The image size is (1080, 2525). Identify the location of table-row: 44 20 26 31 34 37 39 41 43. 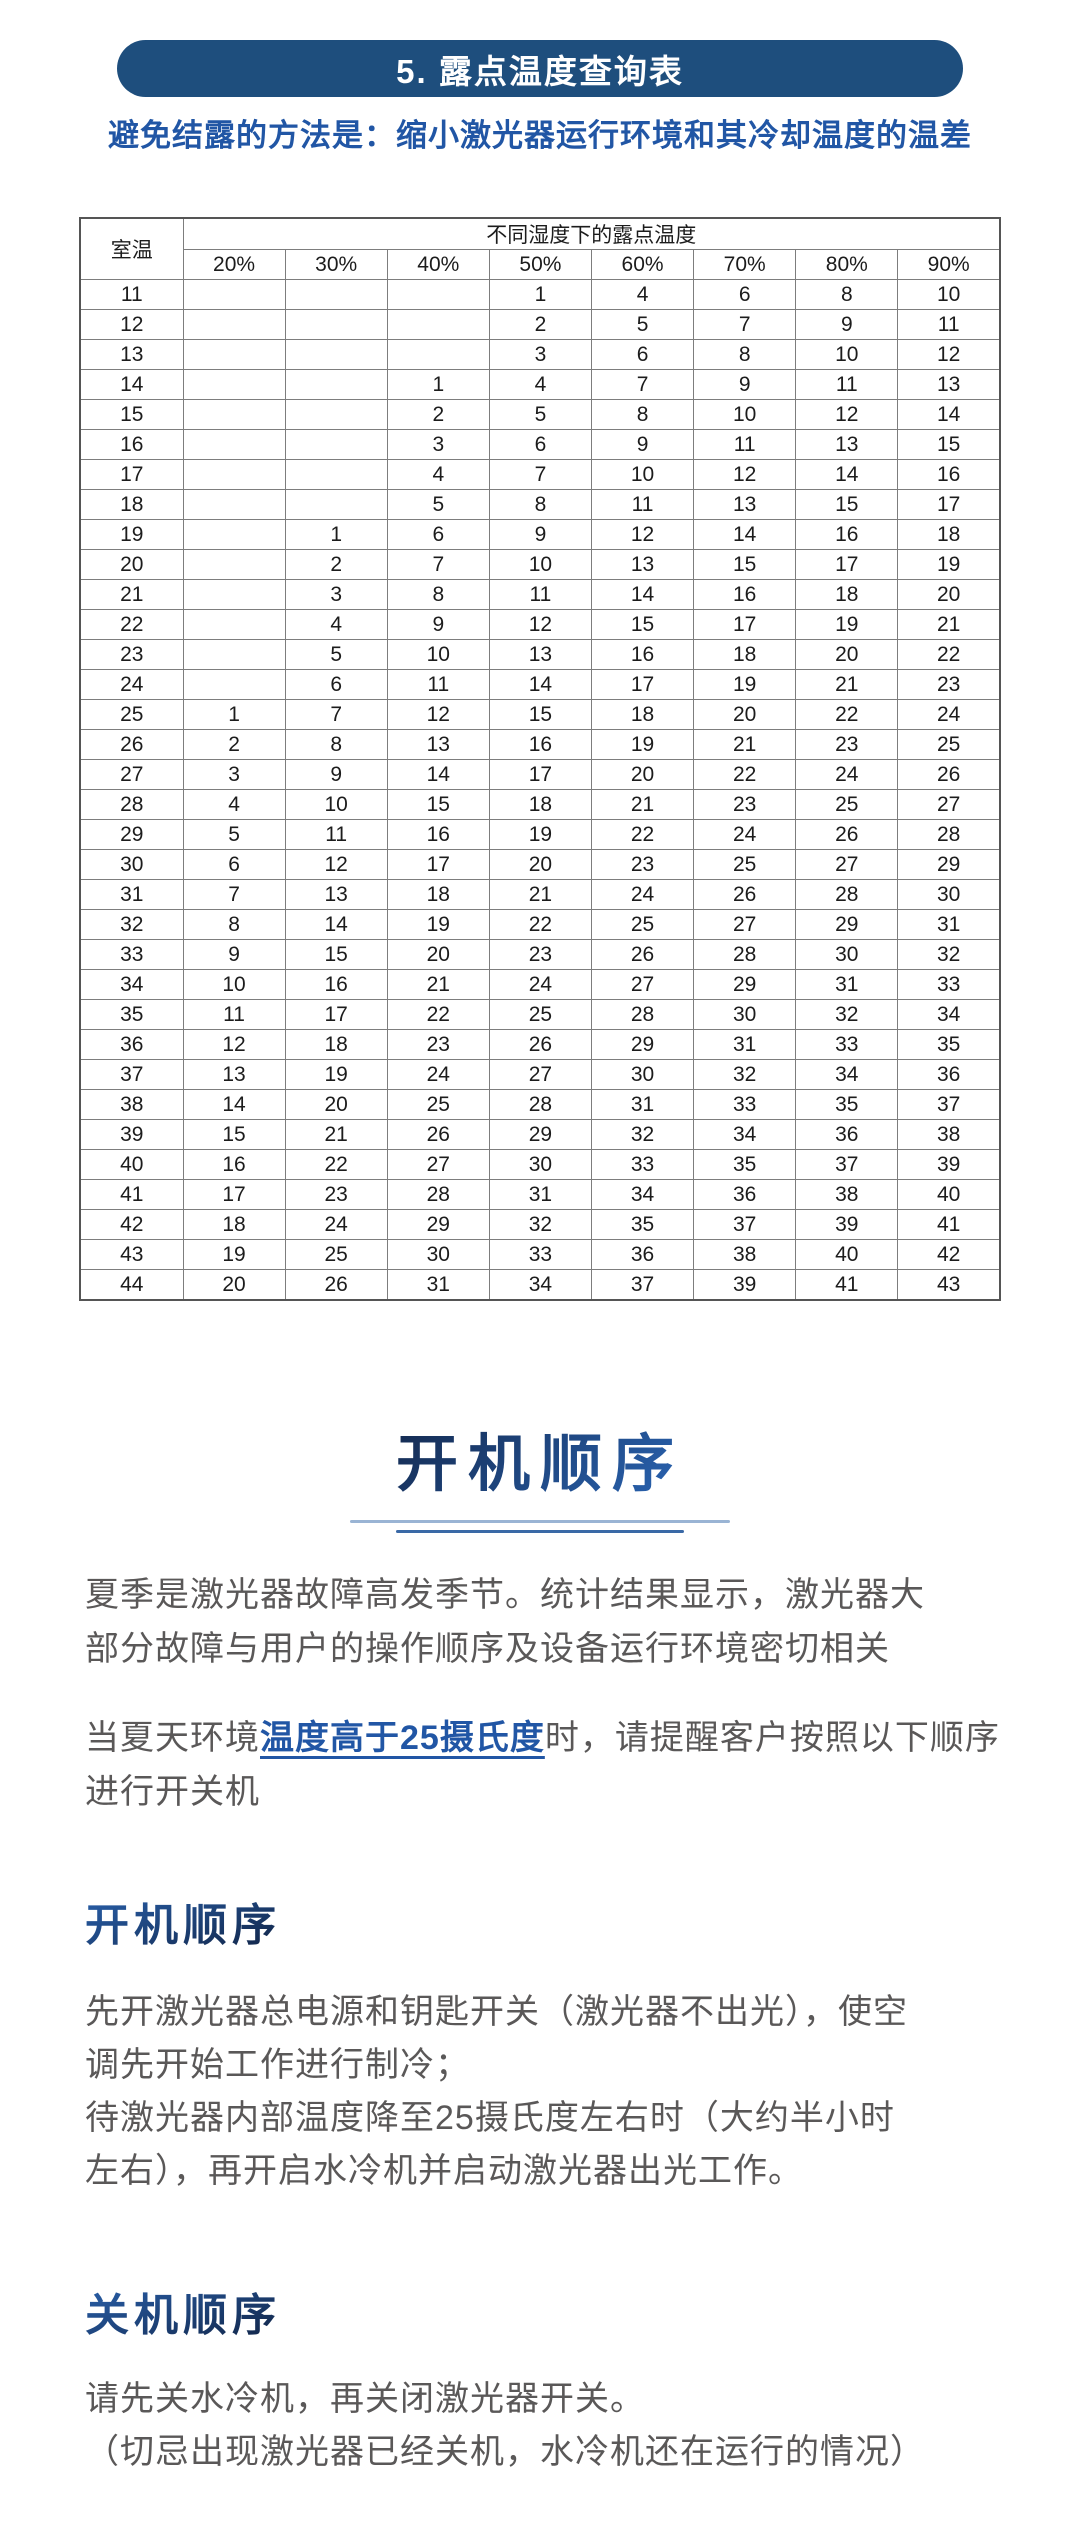
(540, 1285).